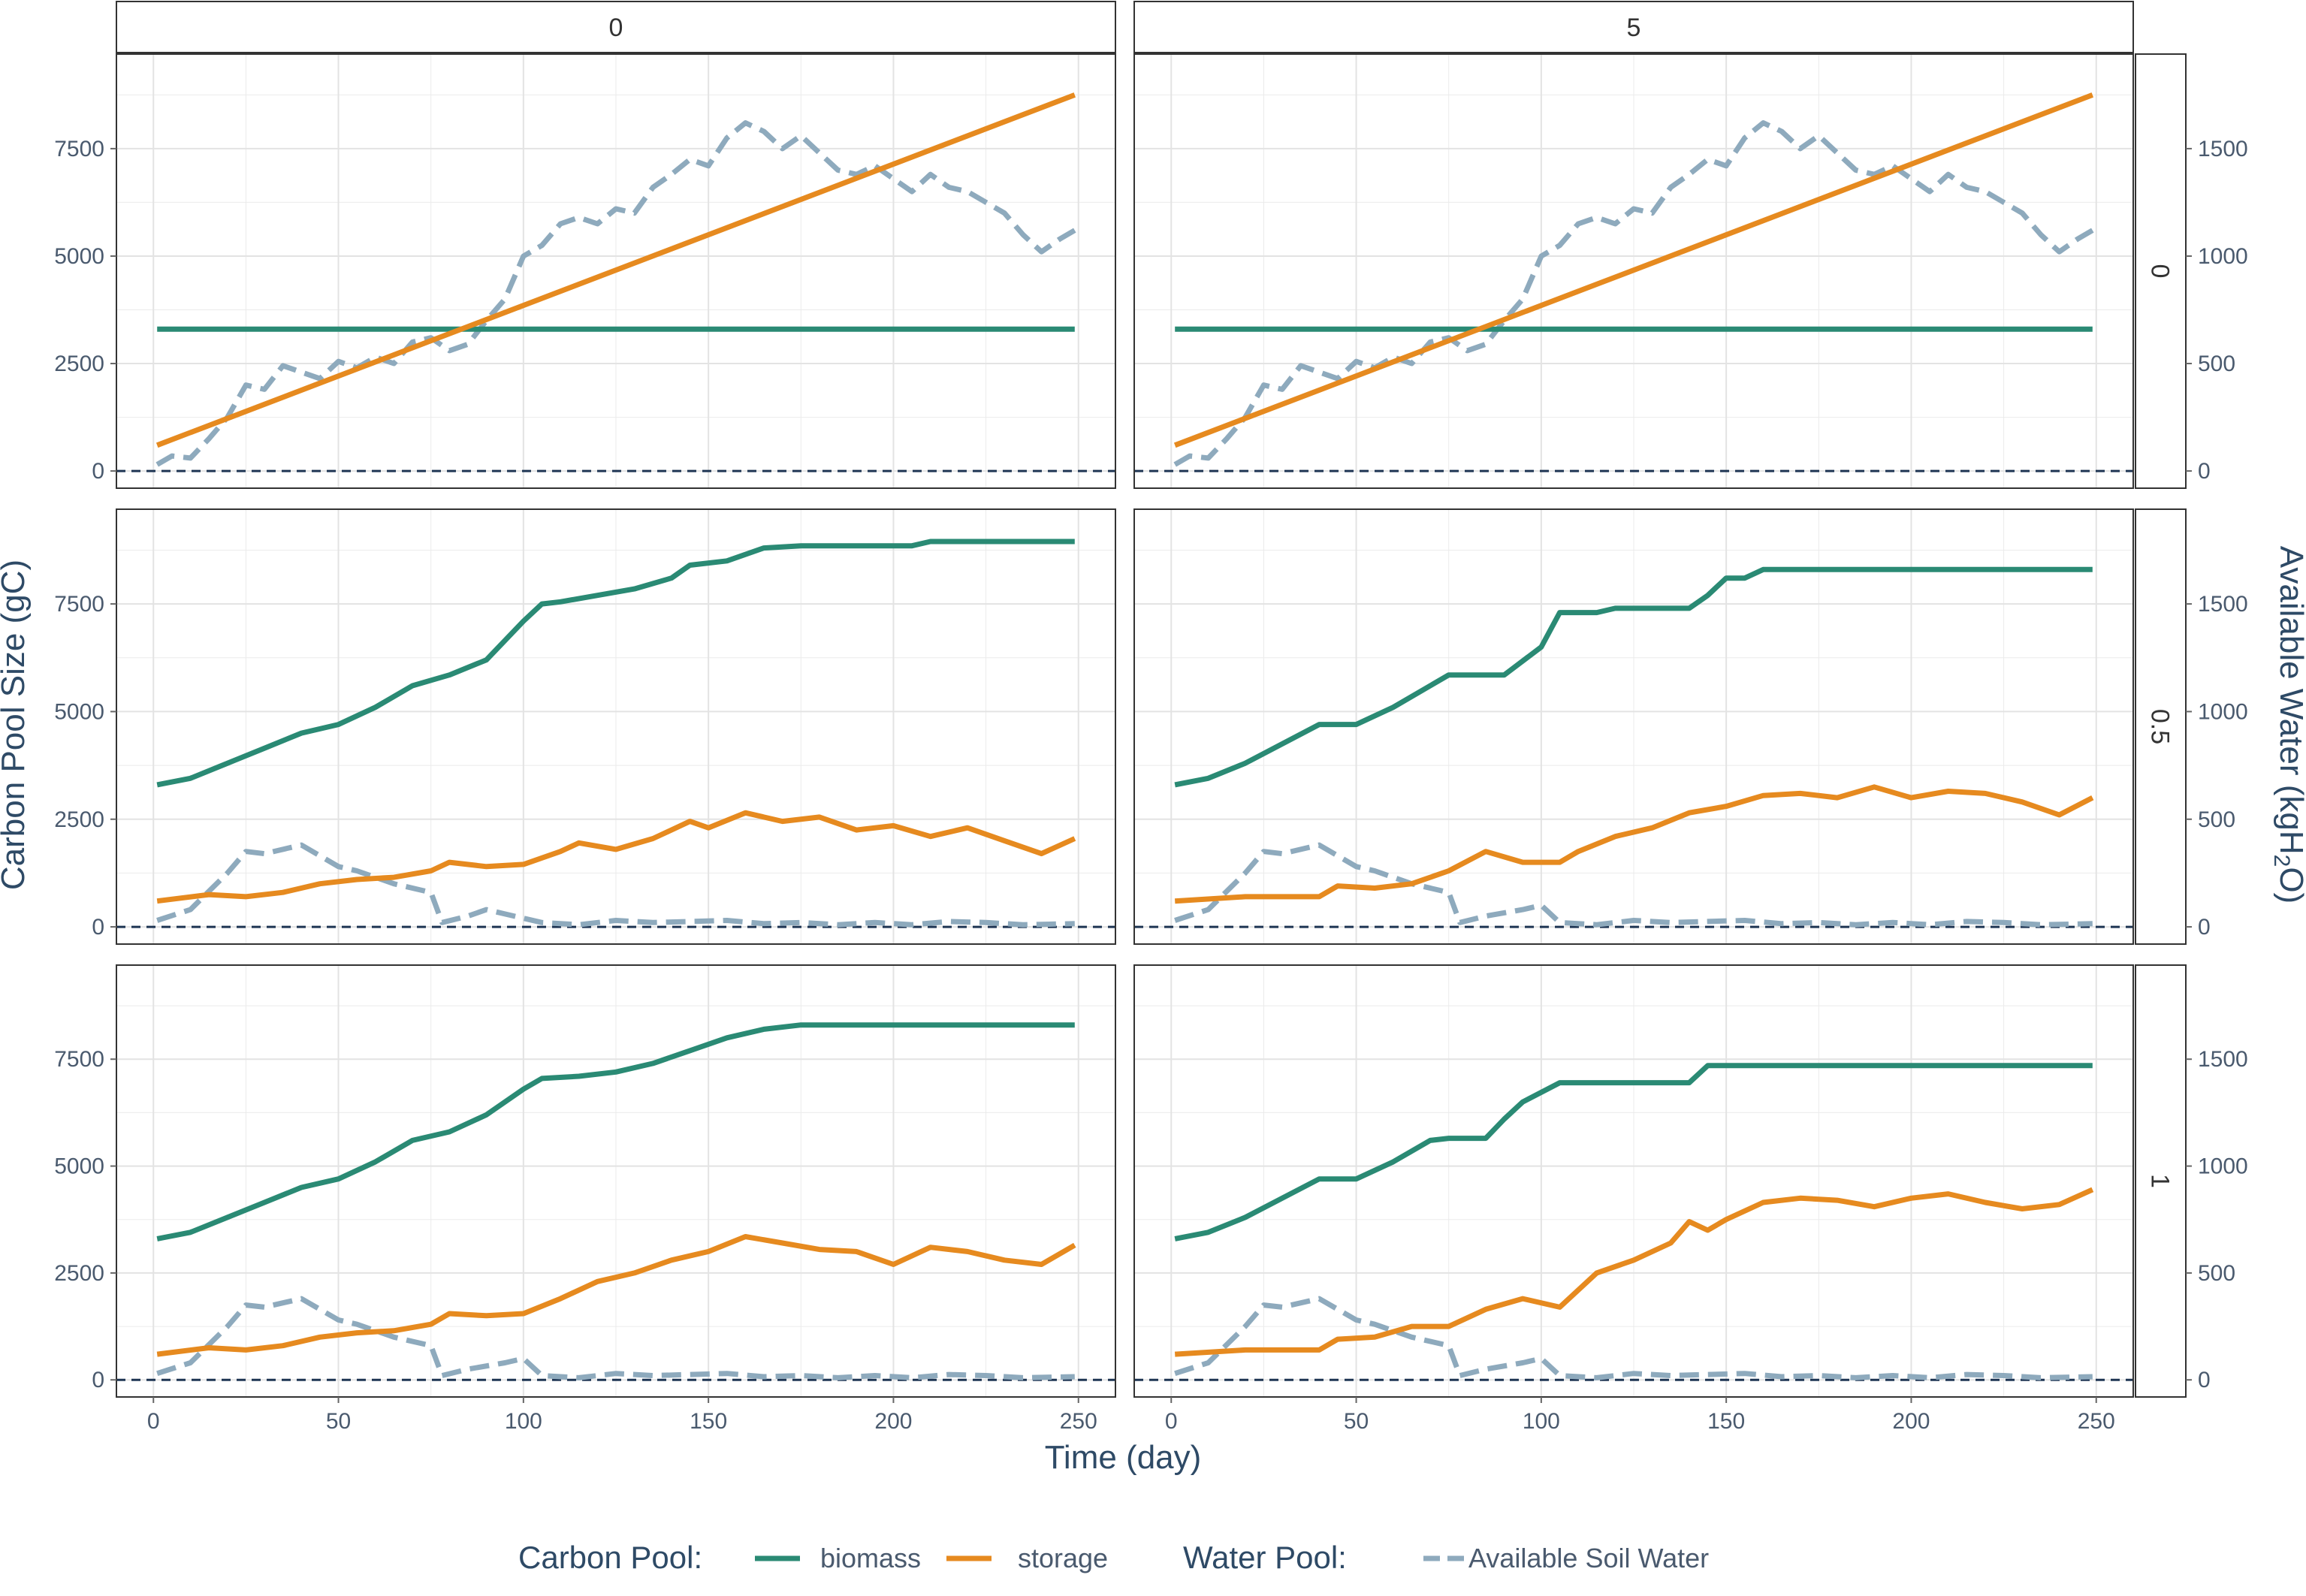 Image resolution: width=2306 pixels, height=1596 pixels. I want to click on panel-5-1: 0 500 1000 1500 0 50 100 150 200 250, so click(1691, 1199).